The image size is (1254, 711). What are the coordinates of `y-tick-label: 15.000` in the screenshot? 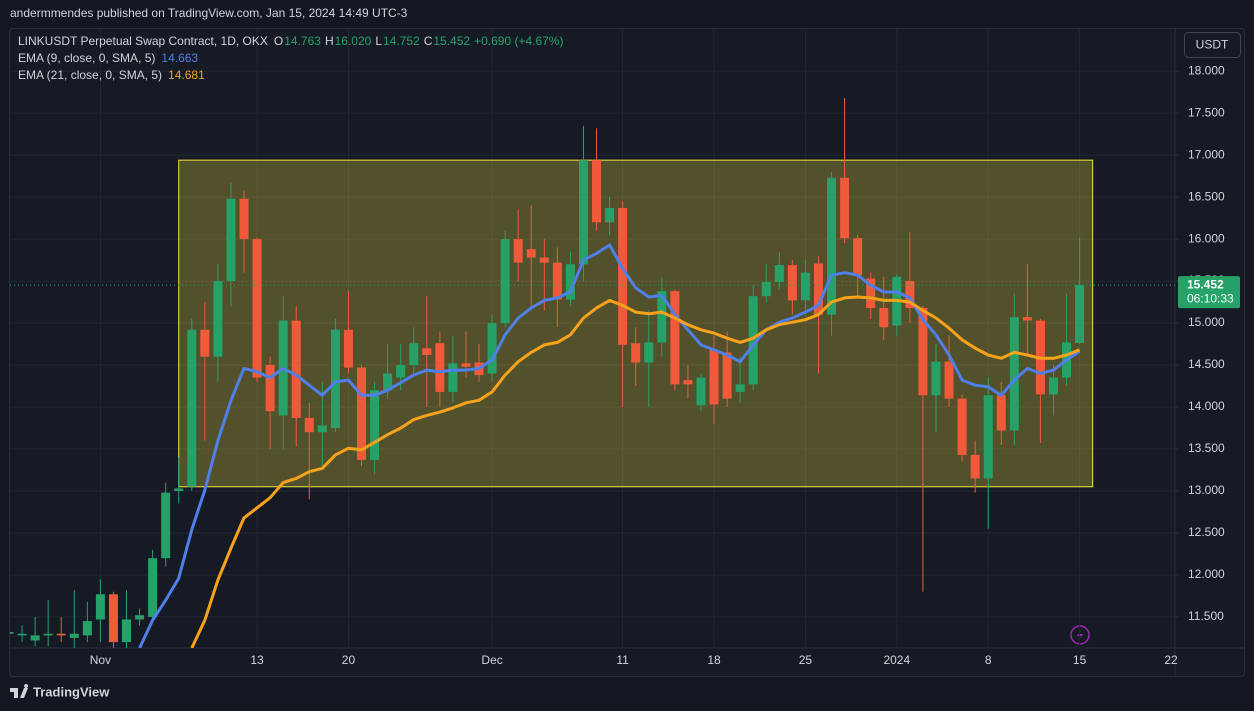 It's located at (1206, 322).